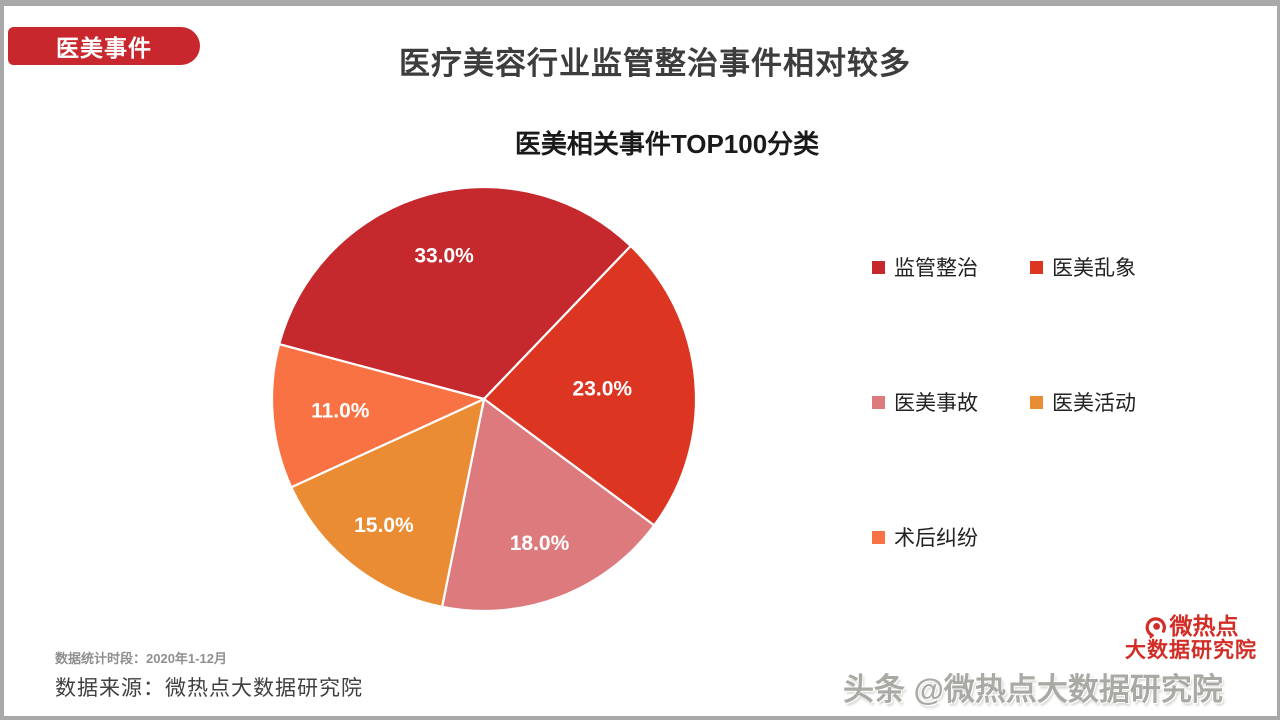 Image resolution: width=1280 pixels, height=720 pixels. Describe the element at coordinates (1191, 651) in the screenshot. I see `logo-line2-text: 大数据研究院` at that location.